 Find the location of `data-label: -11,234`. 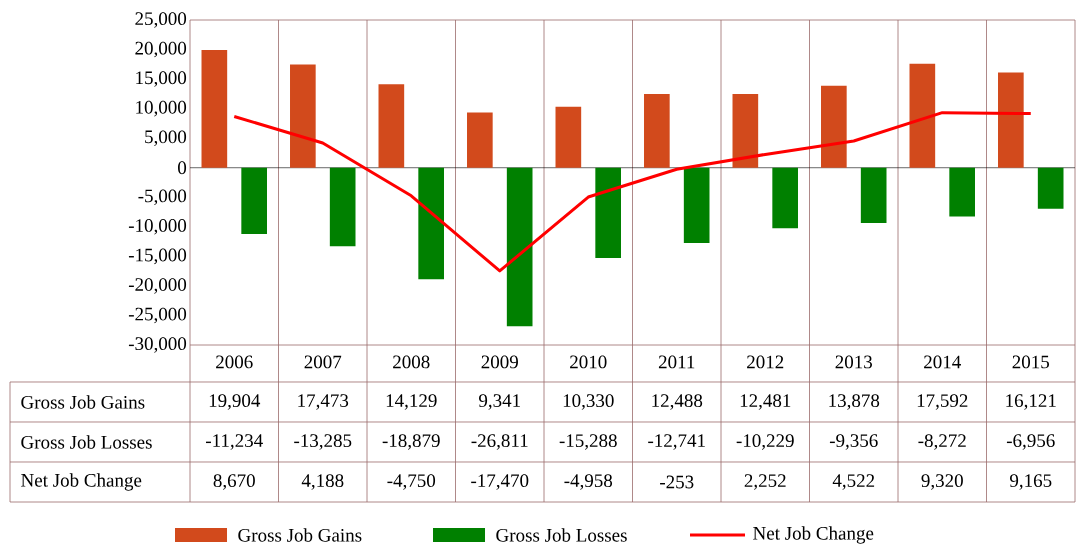

data-label: -11,234 is located at coordinates (234, 442).